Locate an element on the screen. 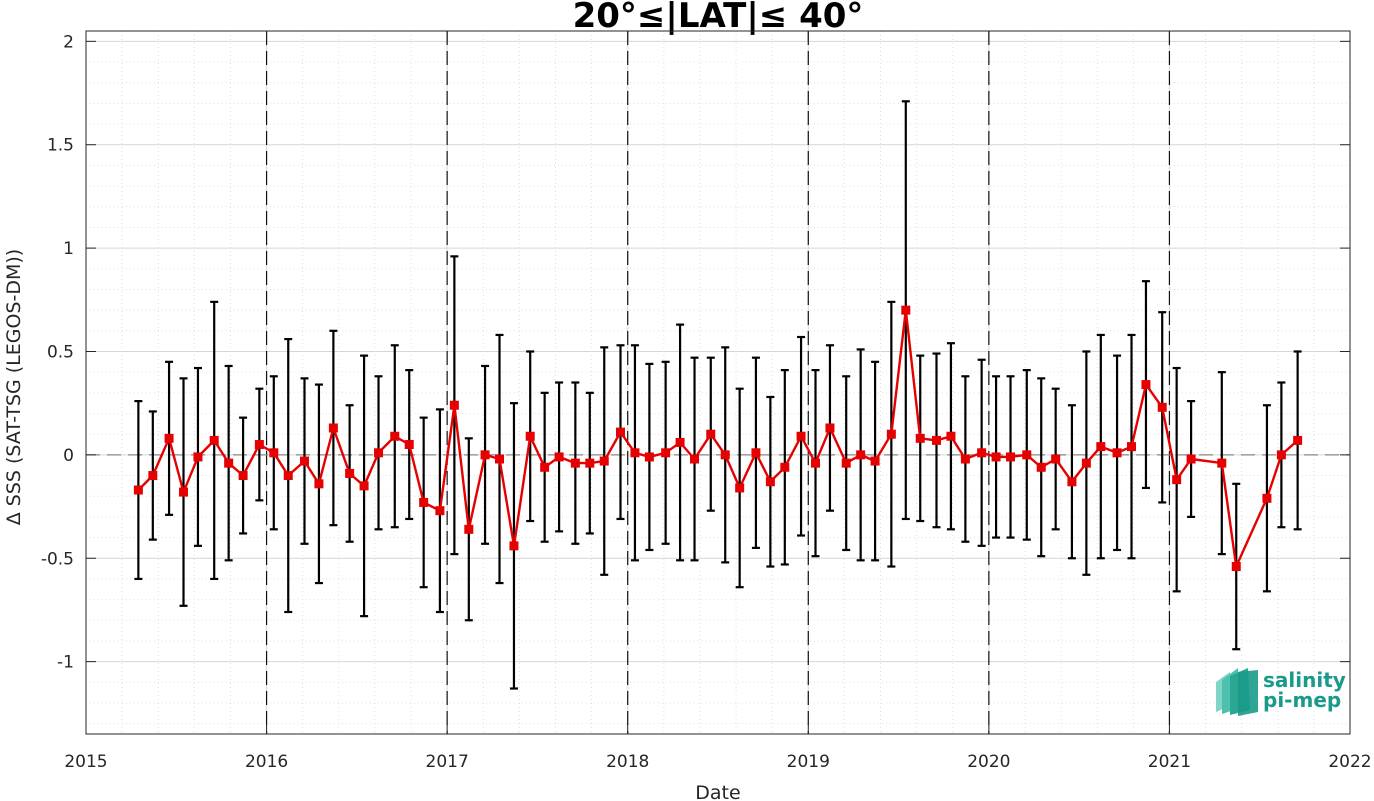  chart-title: 20°≤|LAT|≤ 40° is located at coordinates (718, 18).